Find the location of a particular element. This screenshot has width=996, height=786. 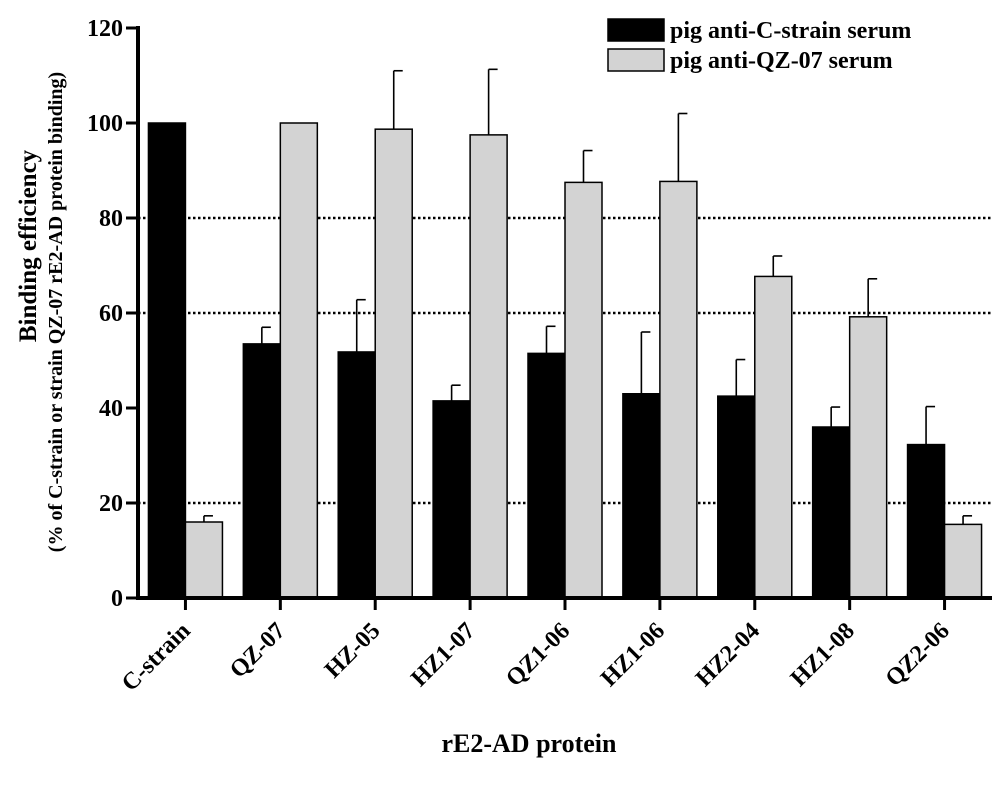

x-tick-label: QZ1-06 is located at coordinates (538, 655).